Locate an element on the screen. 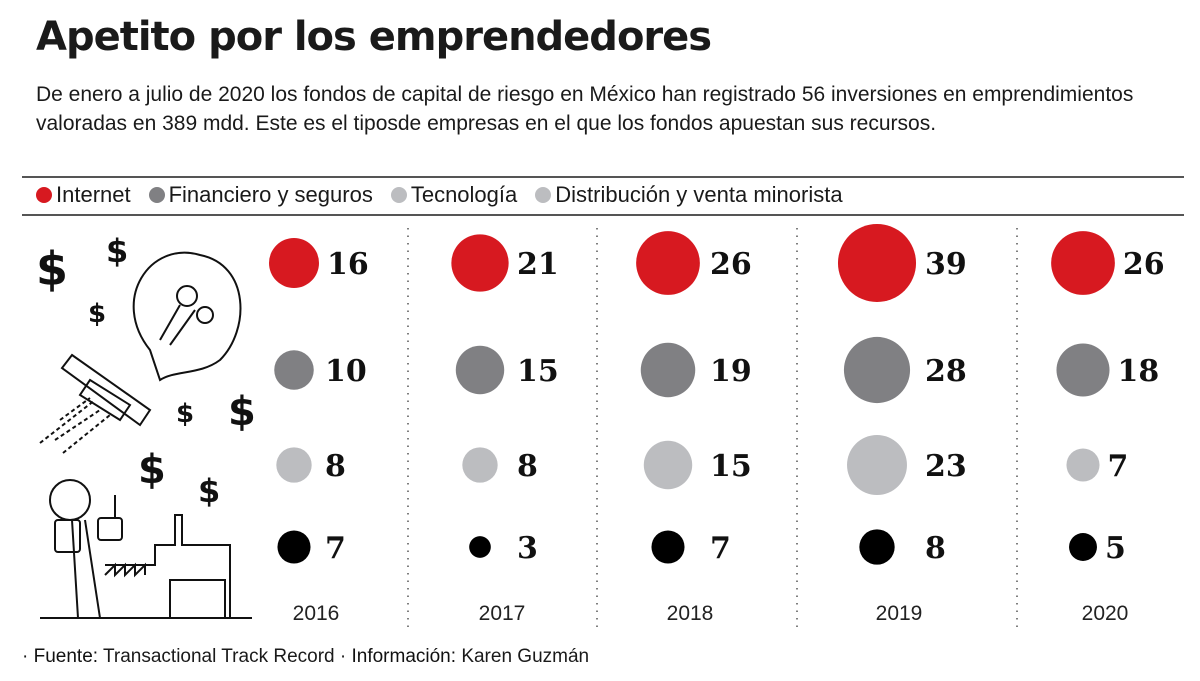  value-label: 28 is located at coordinates (946, 371).